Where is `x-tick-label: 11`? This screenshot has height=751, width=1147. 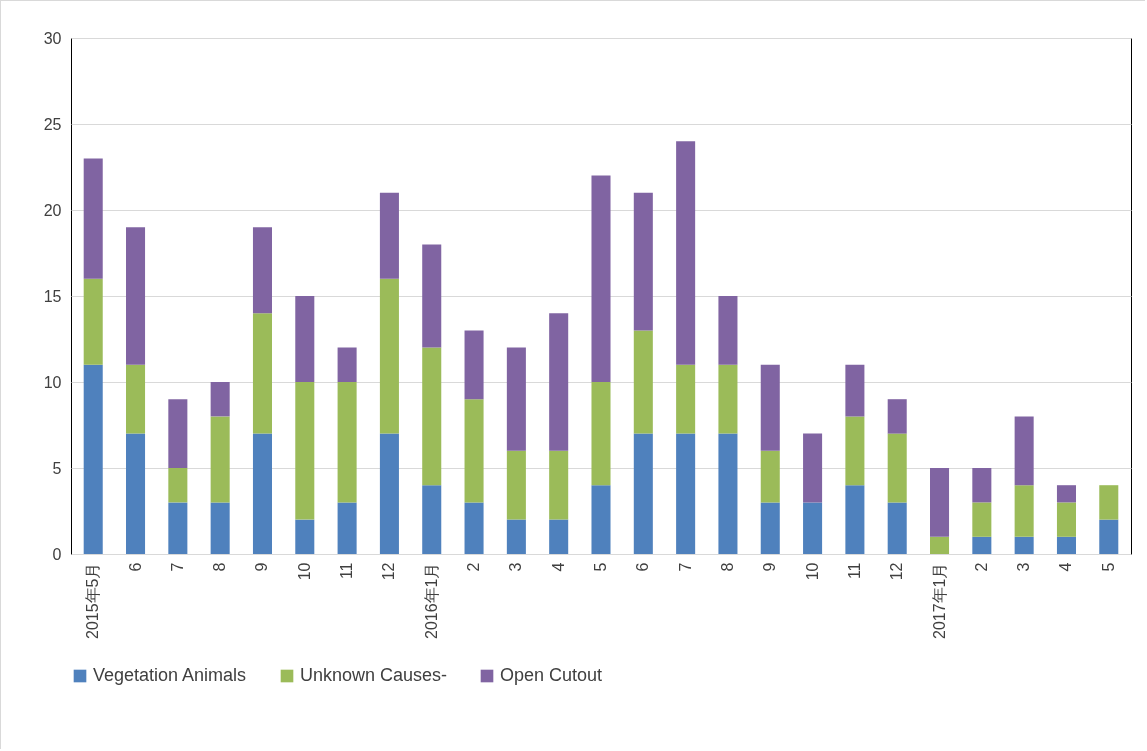
x-tick-label: 11 is located at coordinates (854, 571).